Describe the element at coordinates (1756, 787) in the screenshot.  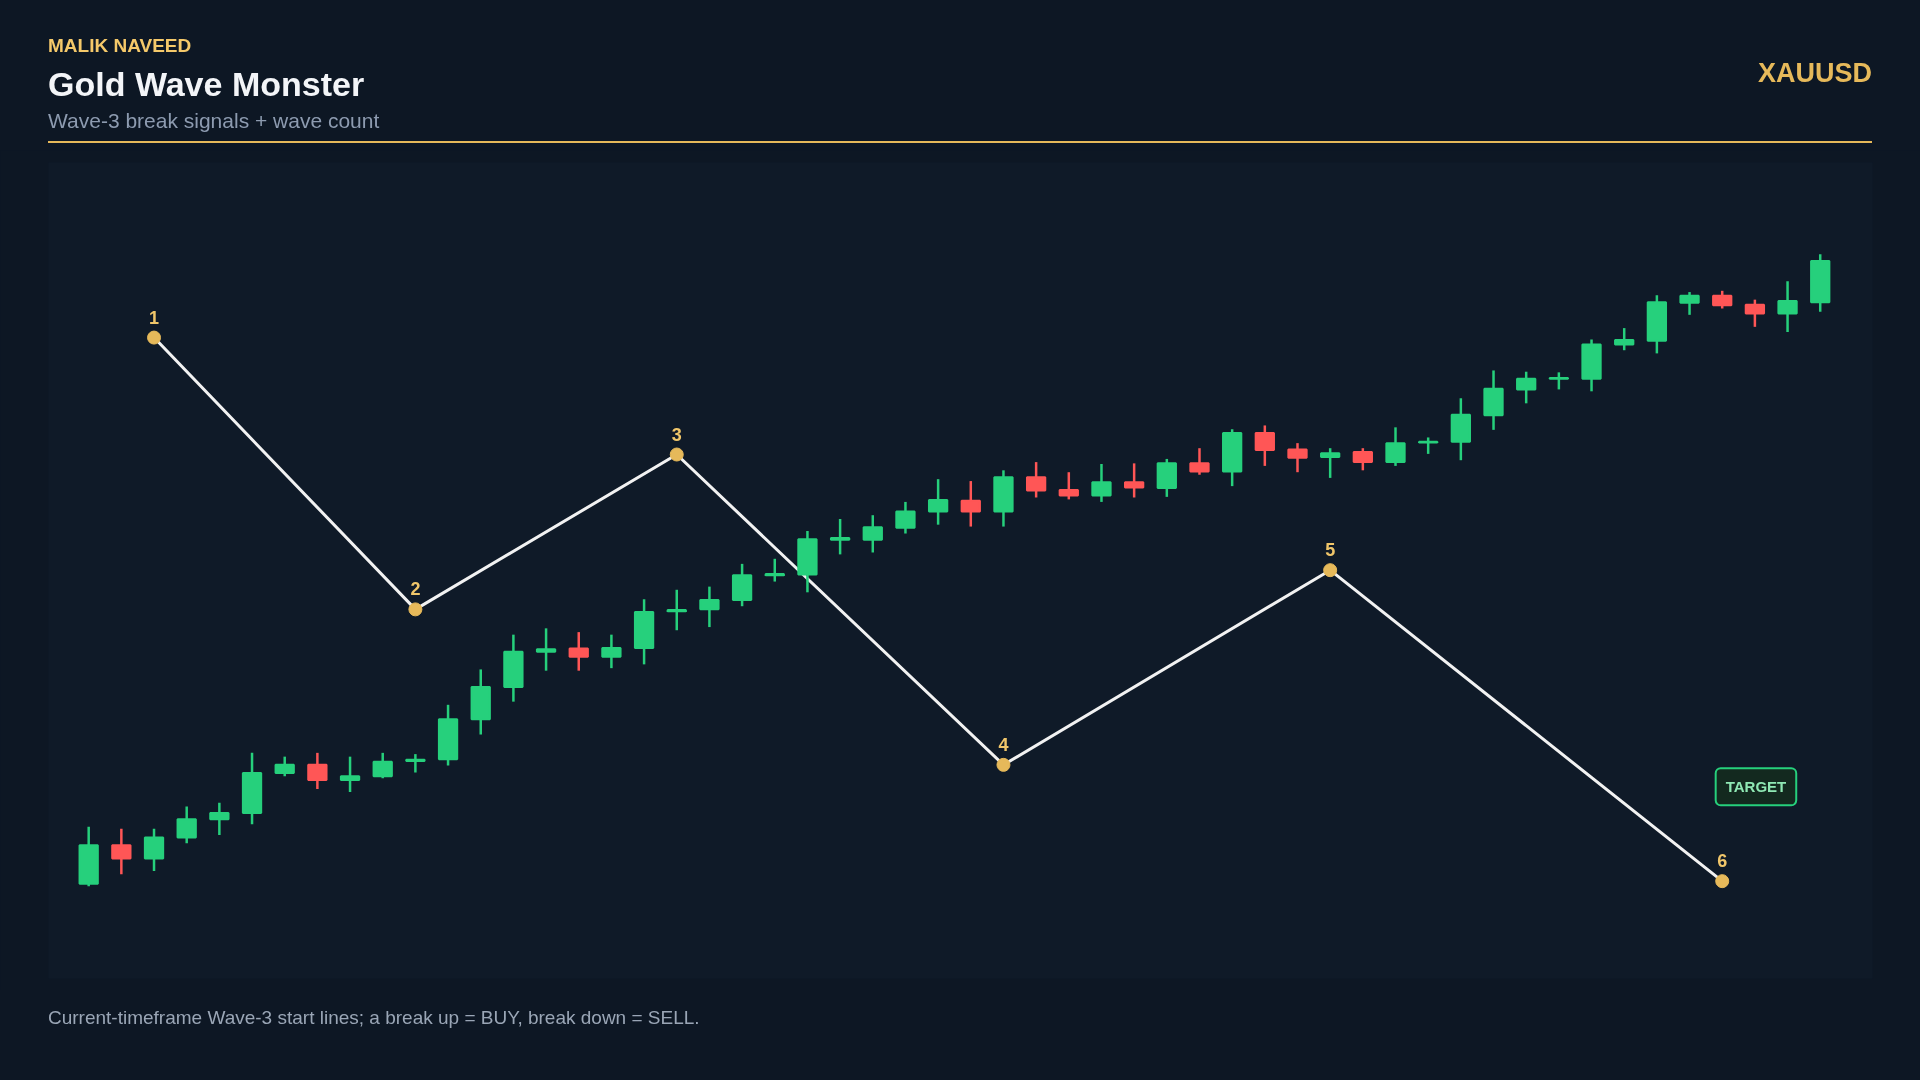
I see `annotation: TARGET` at that location.